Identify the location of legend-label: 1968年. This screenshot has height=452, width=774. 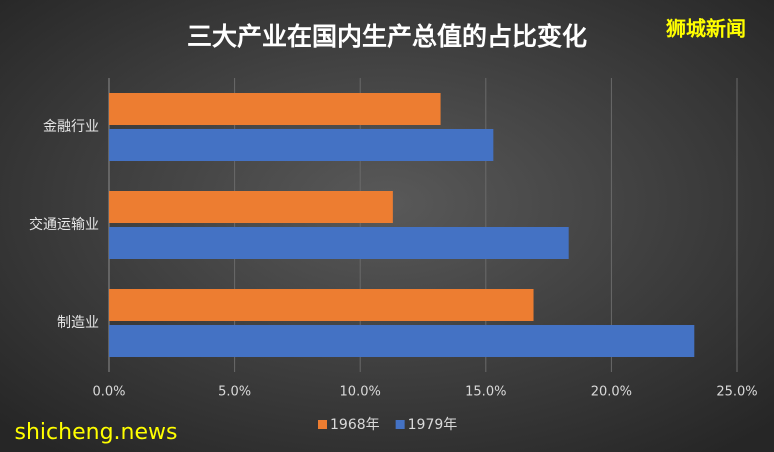
(355, 425).